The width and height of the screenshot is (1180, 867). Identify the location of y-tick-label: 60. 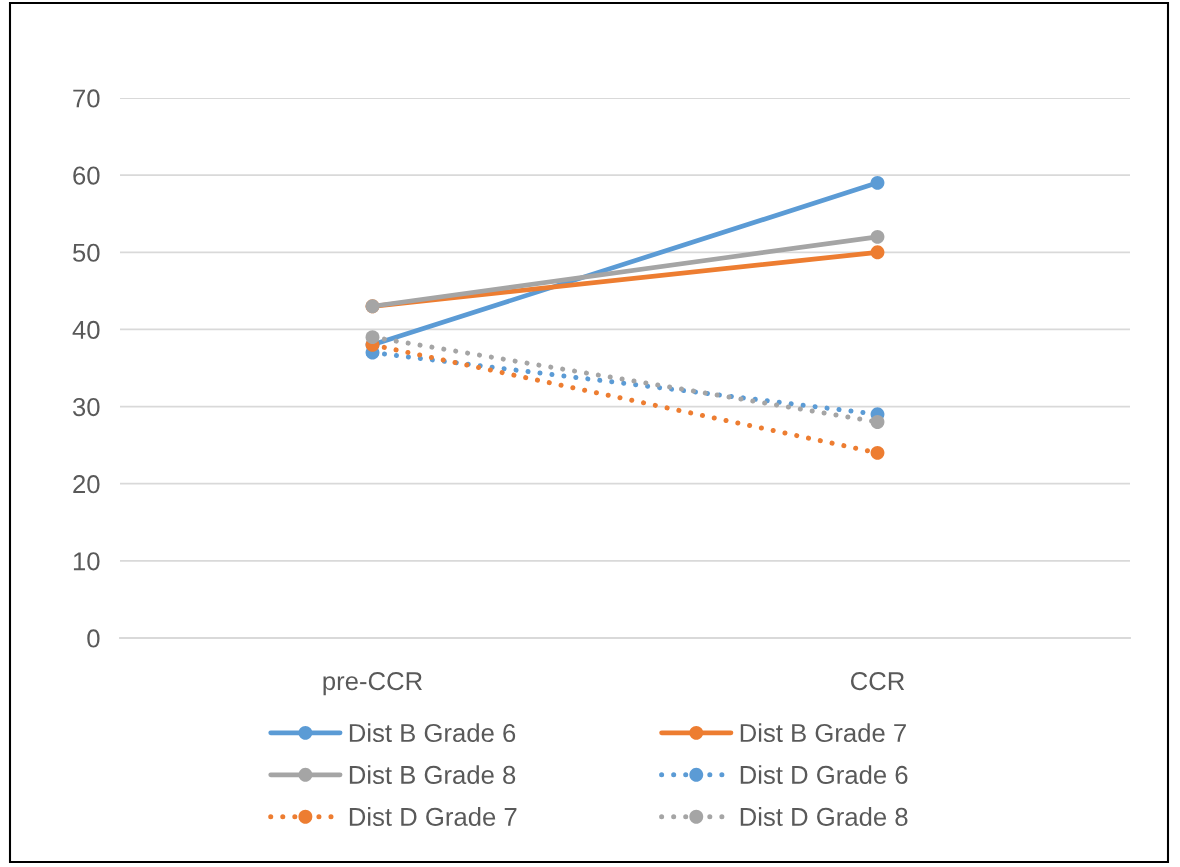
(86, 175).